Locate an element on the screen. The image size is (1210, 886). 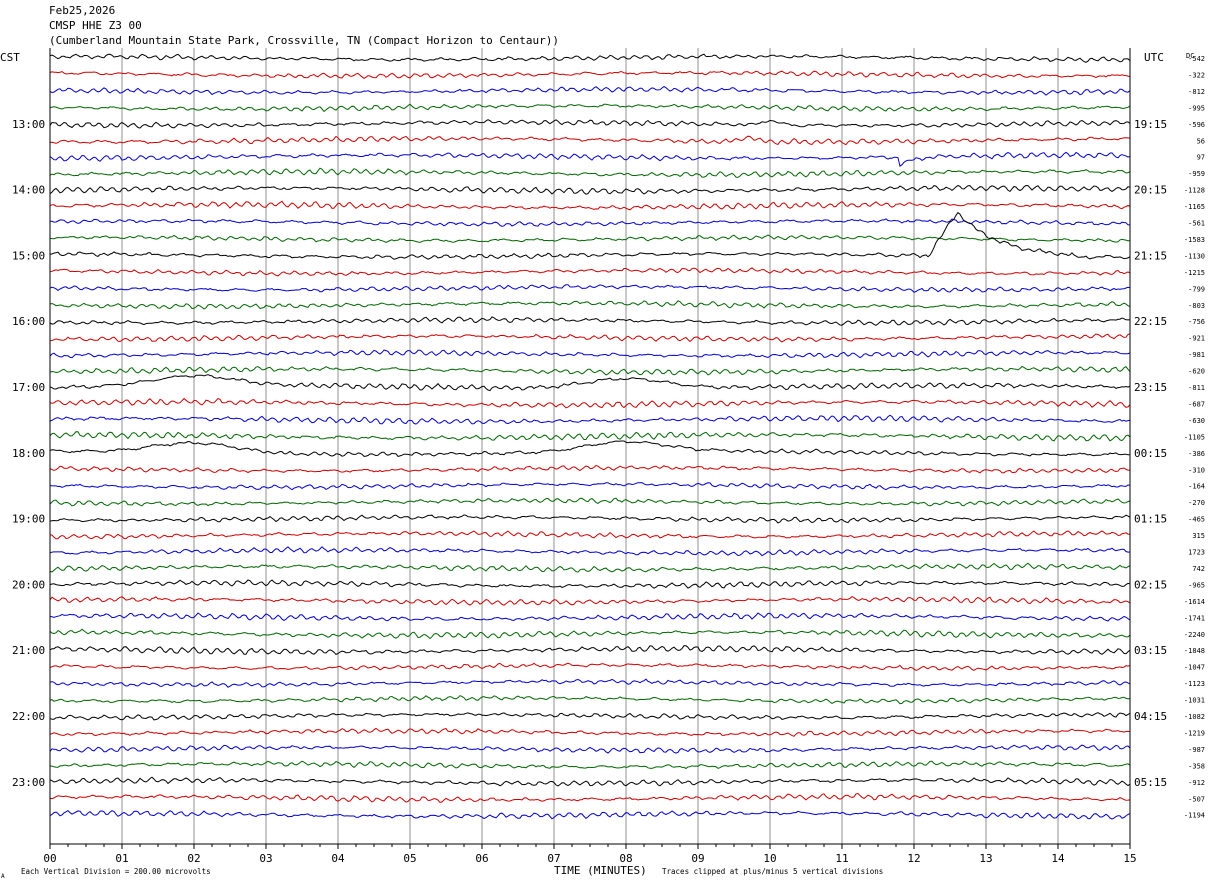
dc-offset-label: -959 is located at coordinates (1196, 174).